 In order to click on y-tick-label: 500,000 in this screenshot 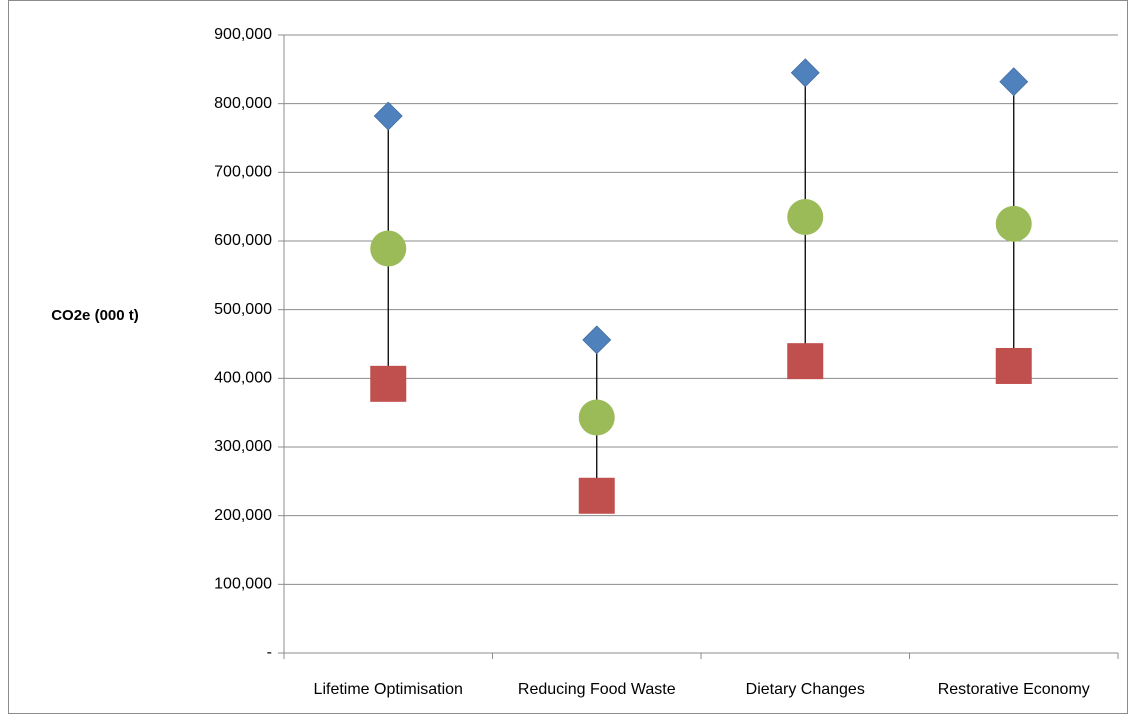, I will do `click(243, 309)`.